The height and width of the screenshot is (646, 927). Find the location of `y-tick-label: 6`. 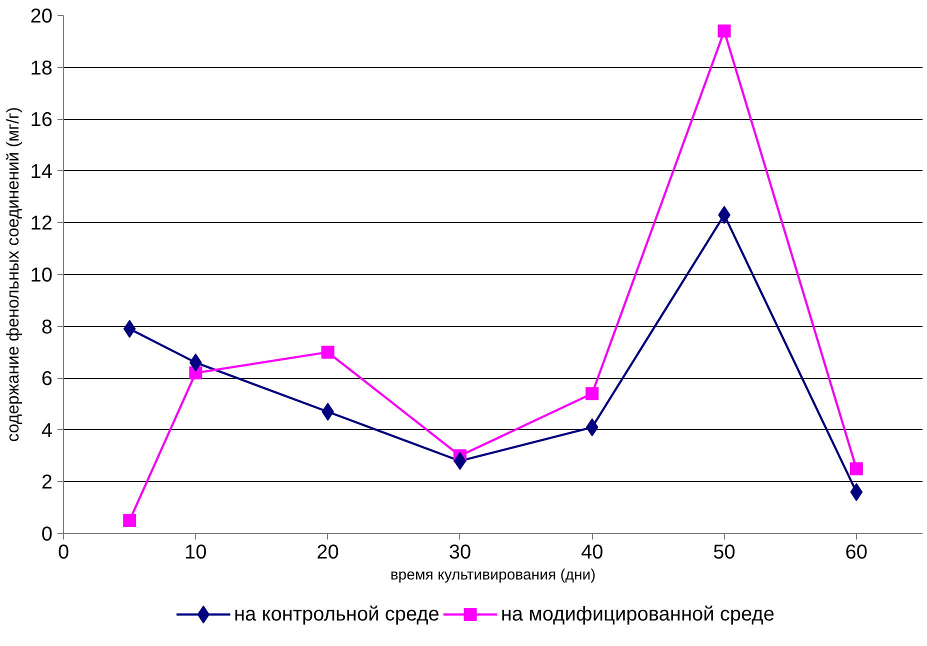

y-tick-label: 6 is located at coordinates (46, 379).